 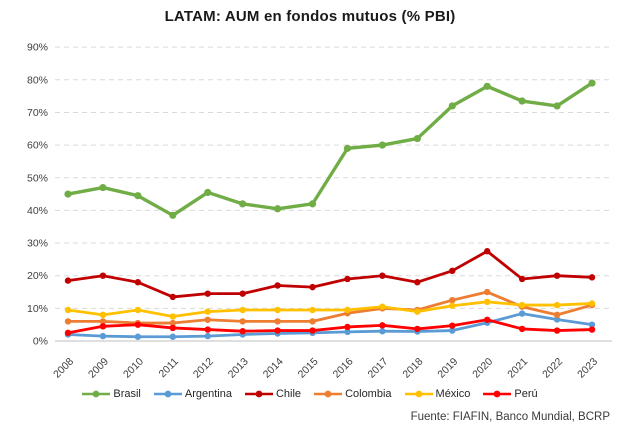 What do you see at coordinates (517, 368) in the screenshot?
I see `x-tick-label: 2021` at bounding box center [517, 368].